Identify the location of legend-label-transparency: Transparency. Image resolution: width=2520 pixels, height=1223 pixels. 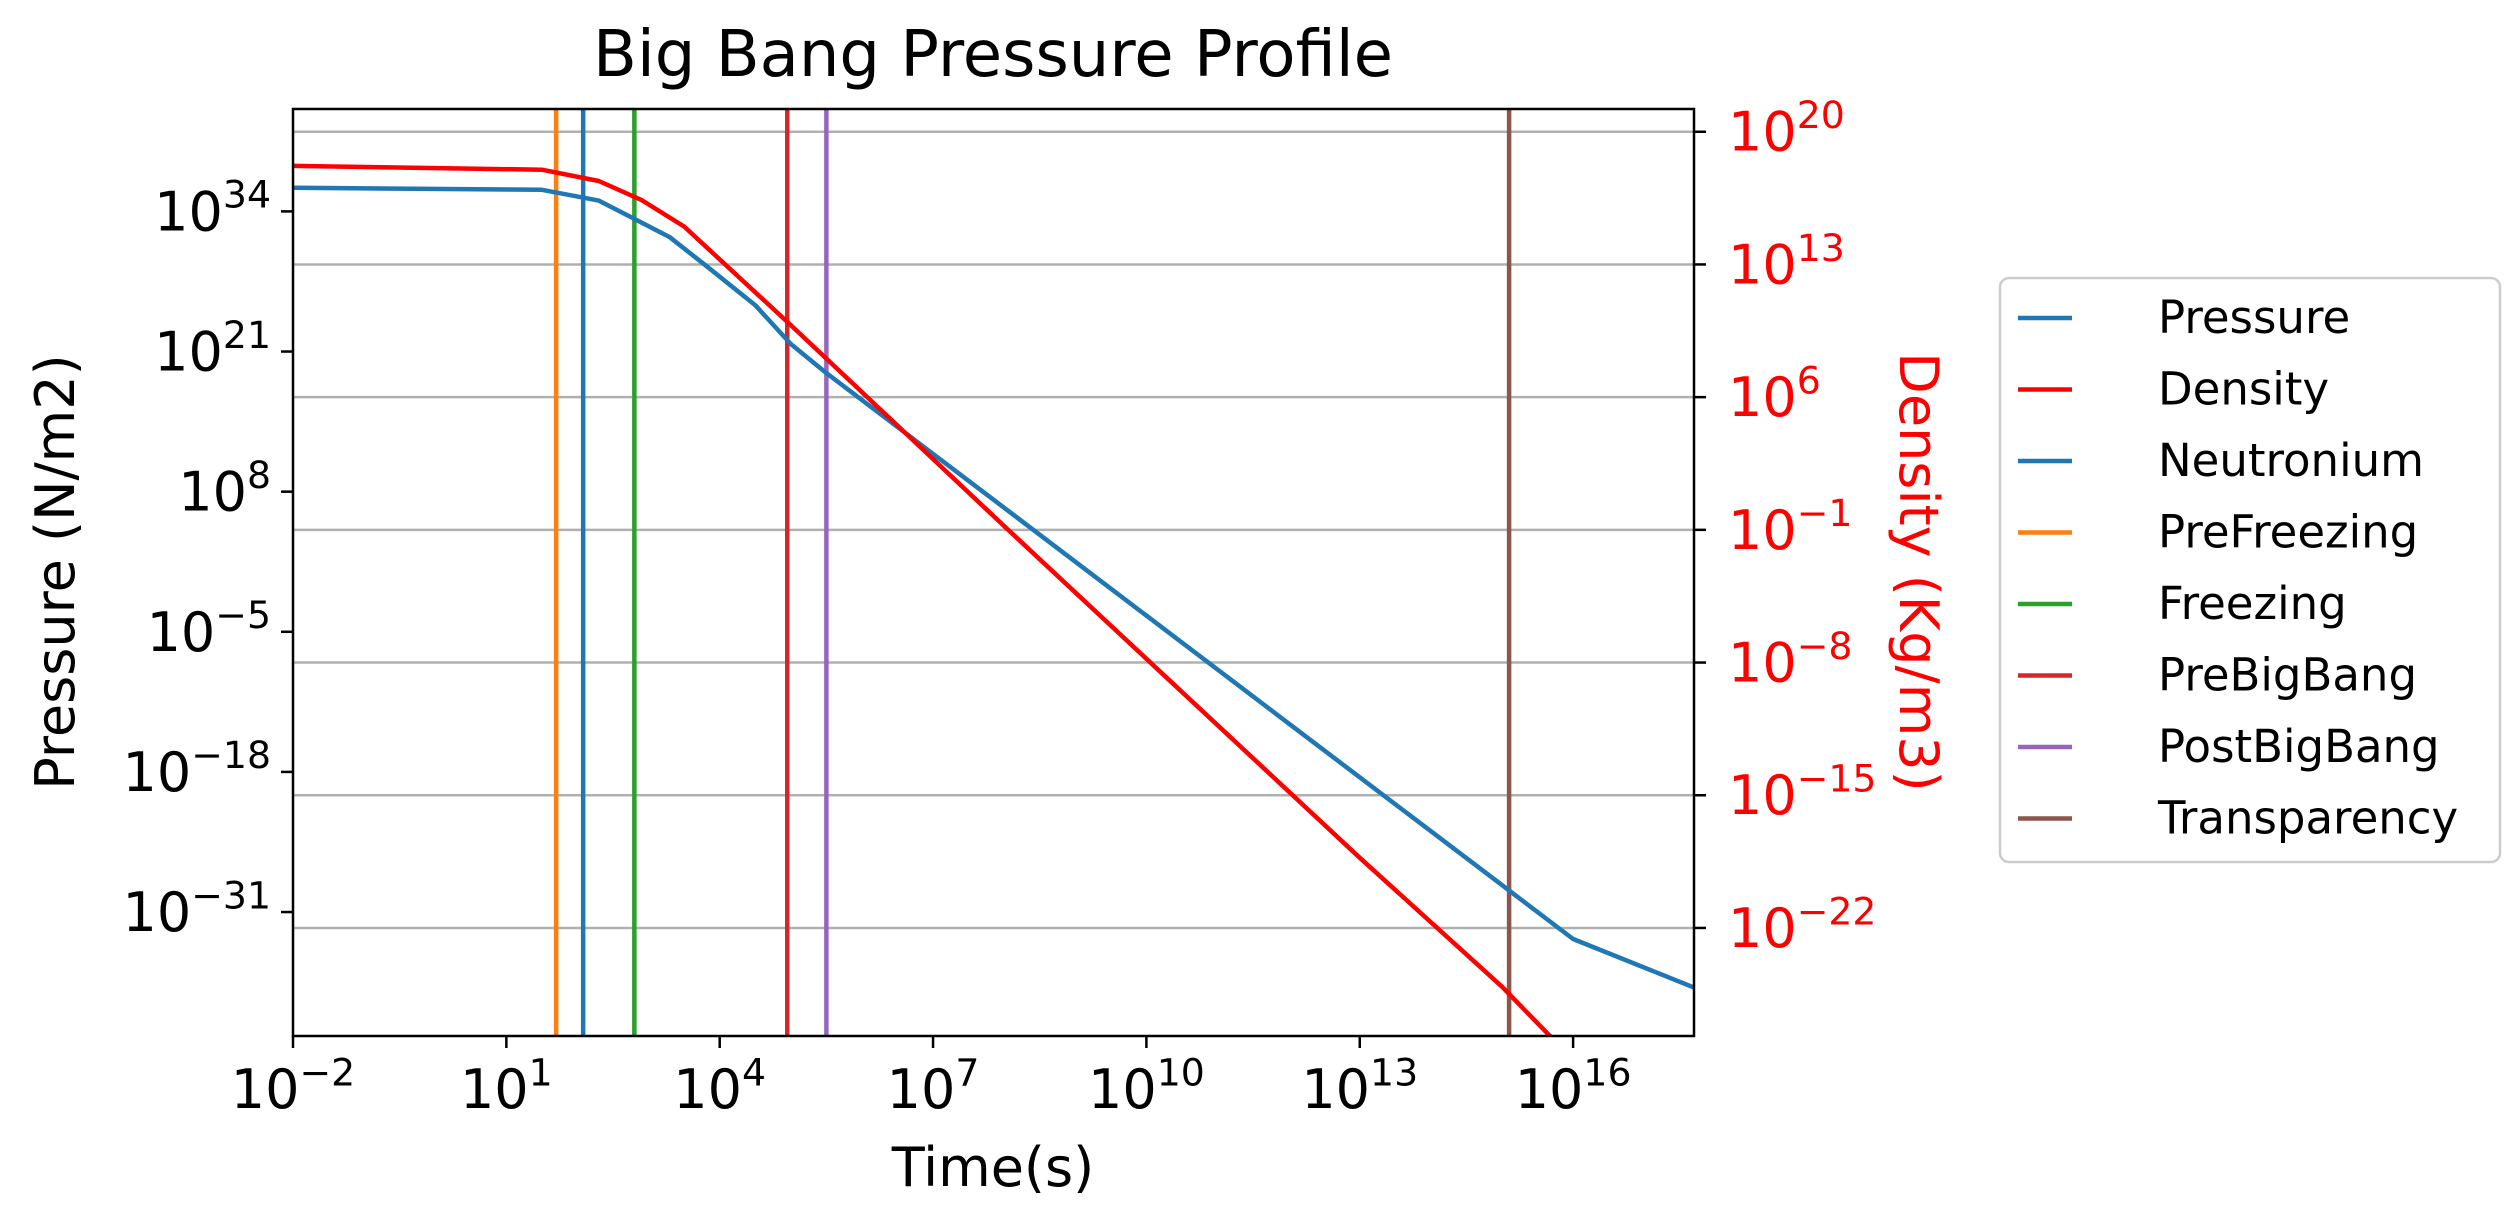
(2307, 818).